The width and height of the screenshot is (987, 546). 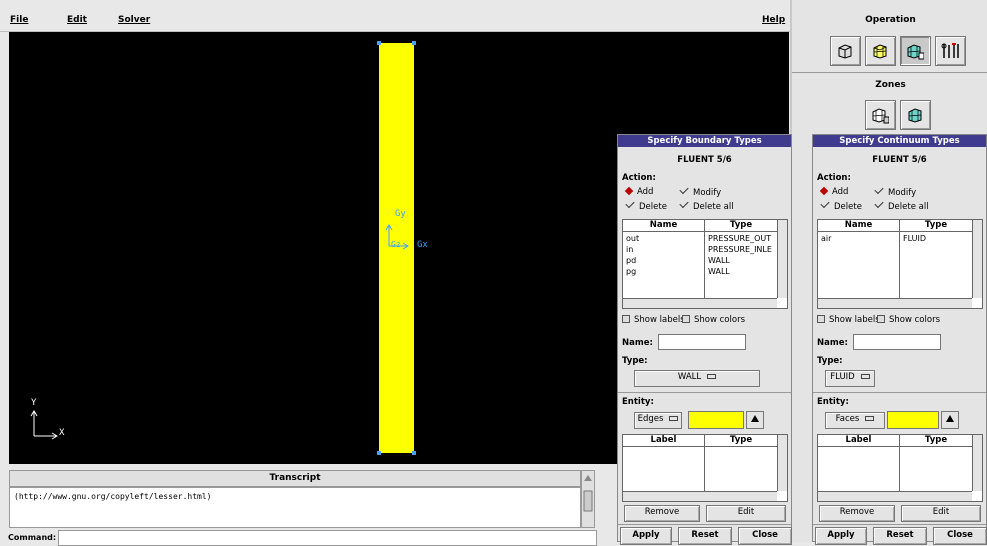 I want to click on coordinate-triad, so click(x=44, y=425).